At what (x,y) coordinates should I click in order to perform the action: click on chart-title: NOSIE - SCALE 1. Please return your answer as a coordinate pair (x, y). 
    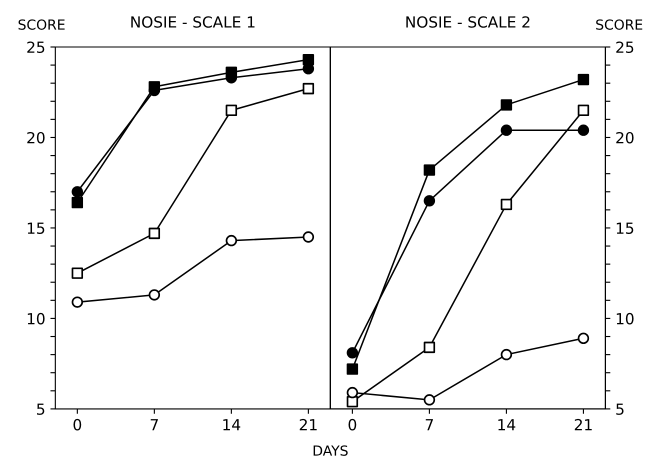
    Looking at the image, I should click on (192, 22).